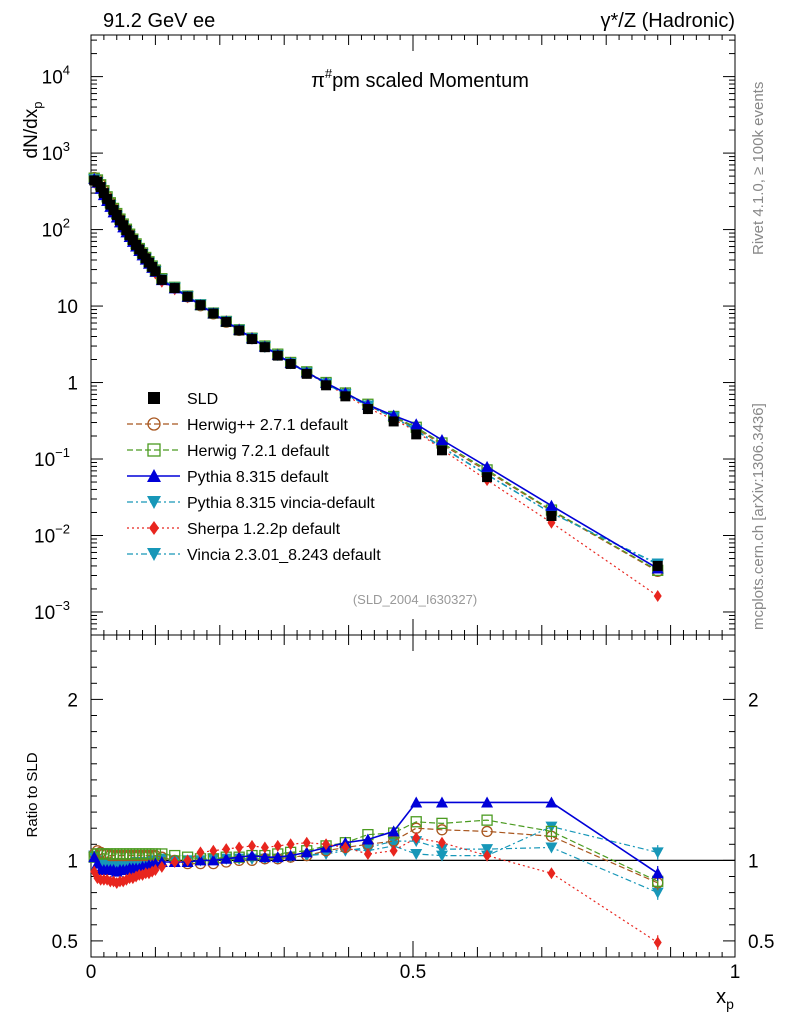 The width and height of the screenshot is (786, 1024). What do you see at coordinates (758, 168) in the screenshot?
I see `side-label-top: Rivet 4.1.0, ≥ 100k events` at bounding box center [758, 168].